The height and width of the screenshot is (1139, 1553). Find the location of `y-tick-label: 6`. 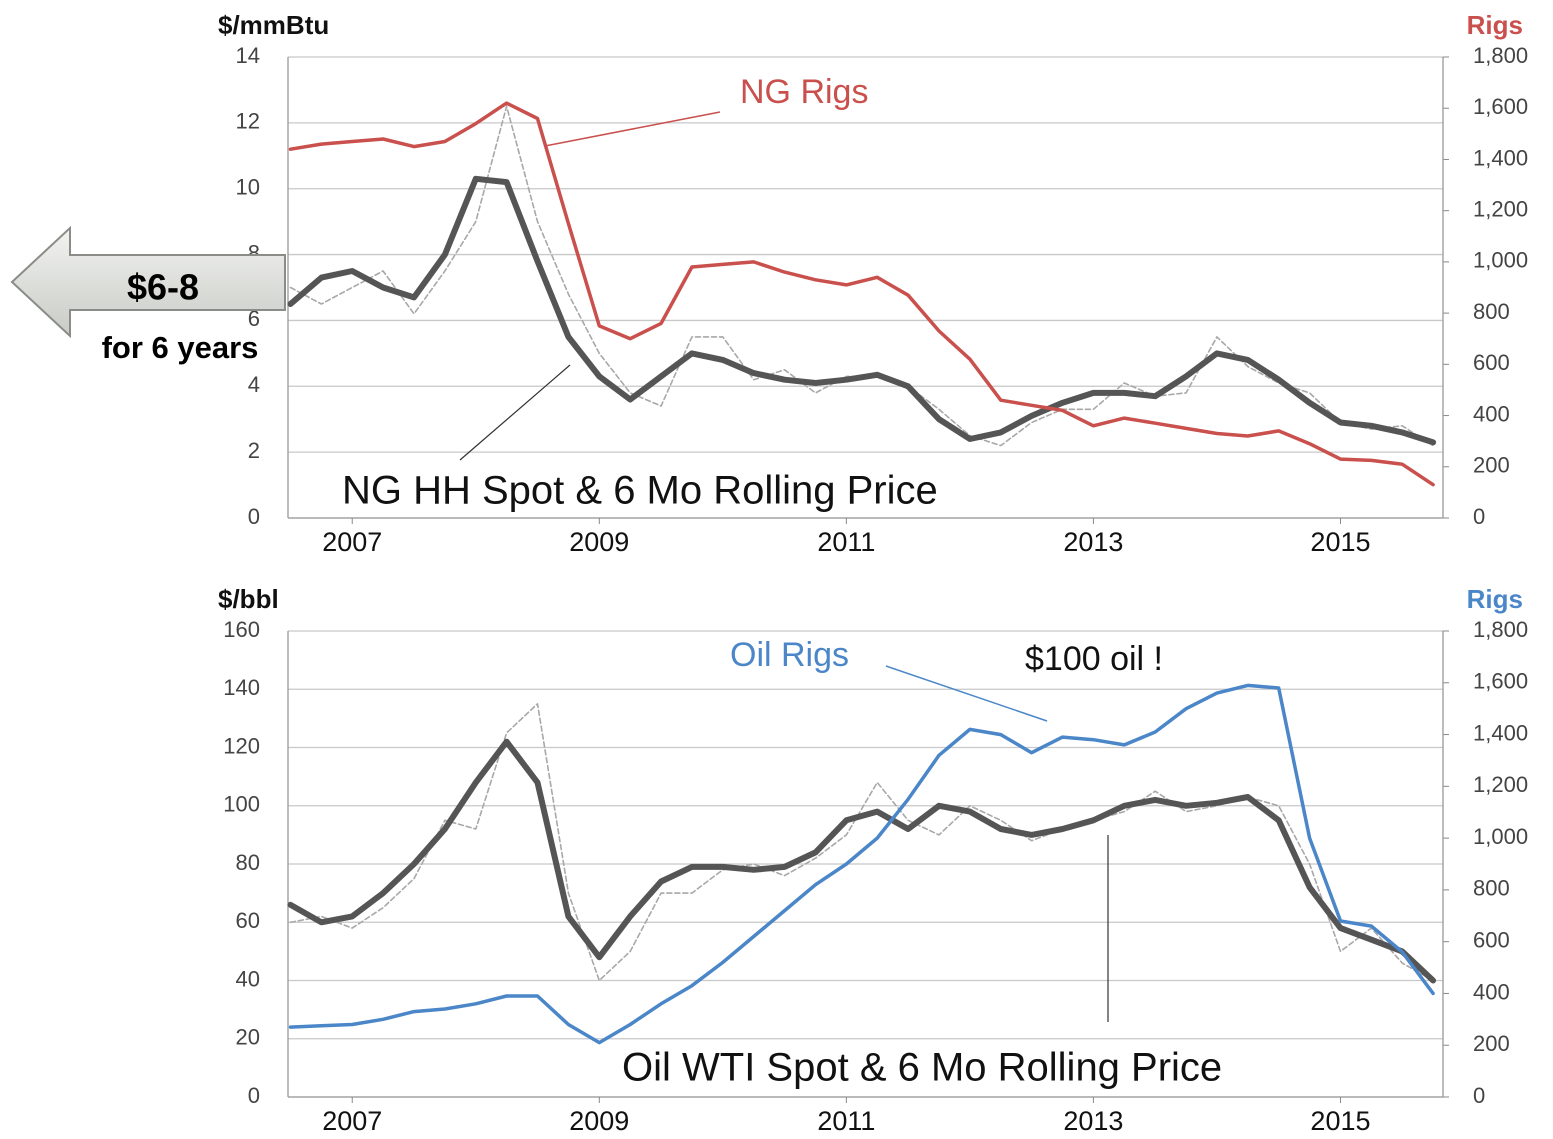

y-tick-label: 6 is located at coordinates (254, 318).